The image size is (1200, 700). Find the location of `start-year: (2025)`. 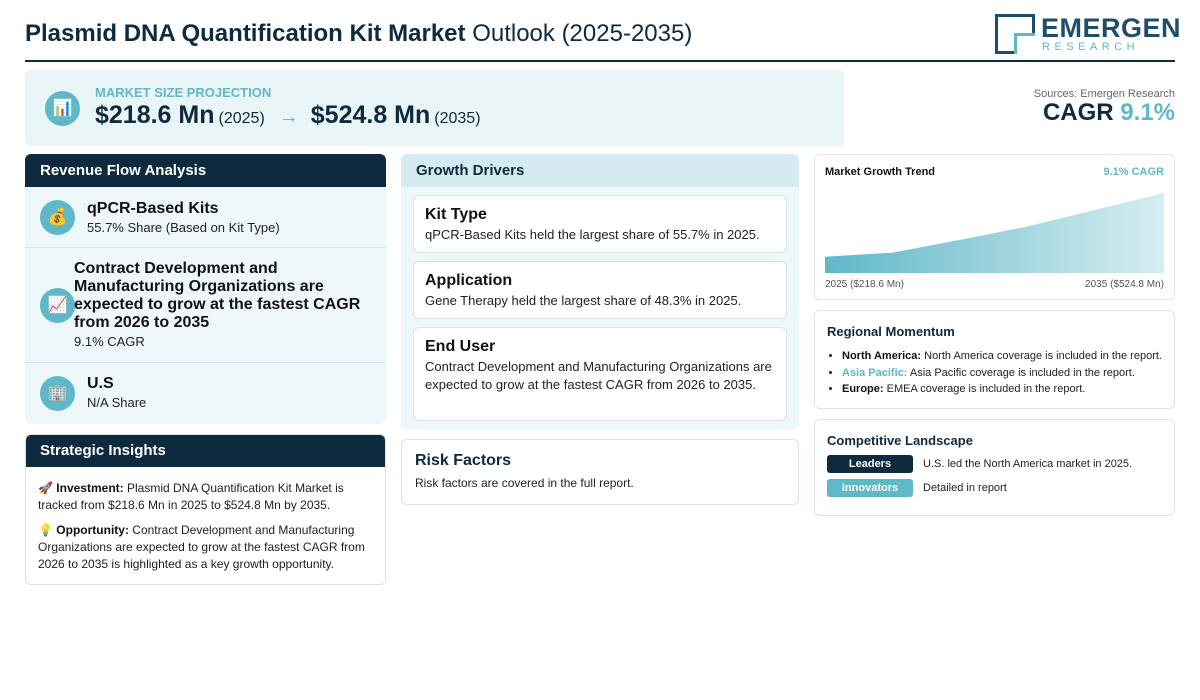

start-year: (2025) is located at coordinates (241, 118).